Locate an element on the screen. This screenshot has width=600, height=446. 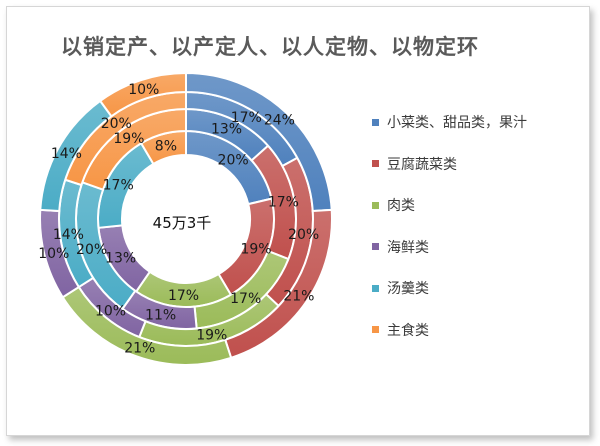
ring-1-label-staple: 8% is located at coordinates (166, 147).